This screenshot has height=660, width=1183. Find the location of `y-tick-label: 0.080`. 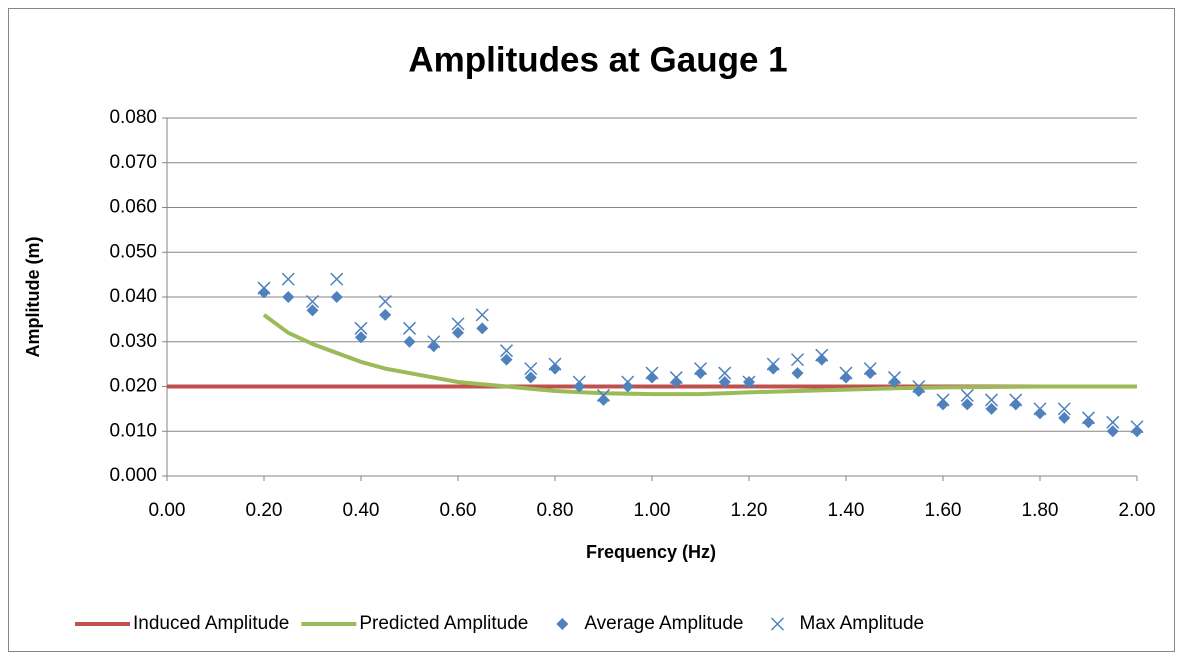

y-tick-label: 0.080 is located at coordinates (133, 117).